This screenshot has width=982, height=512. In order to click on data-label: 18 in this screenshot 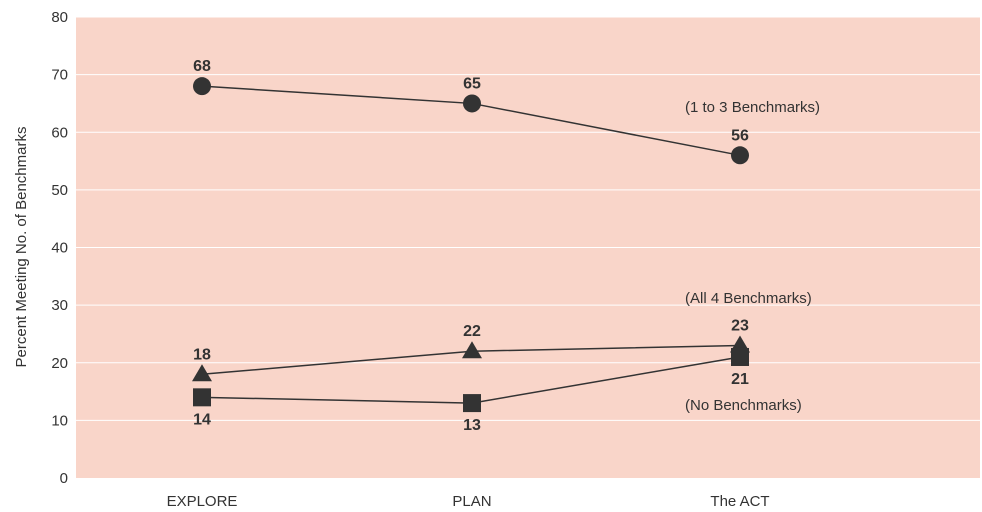, I will do `click(202, 354)`.